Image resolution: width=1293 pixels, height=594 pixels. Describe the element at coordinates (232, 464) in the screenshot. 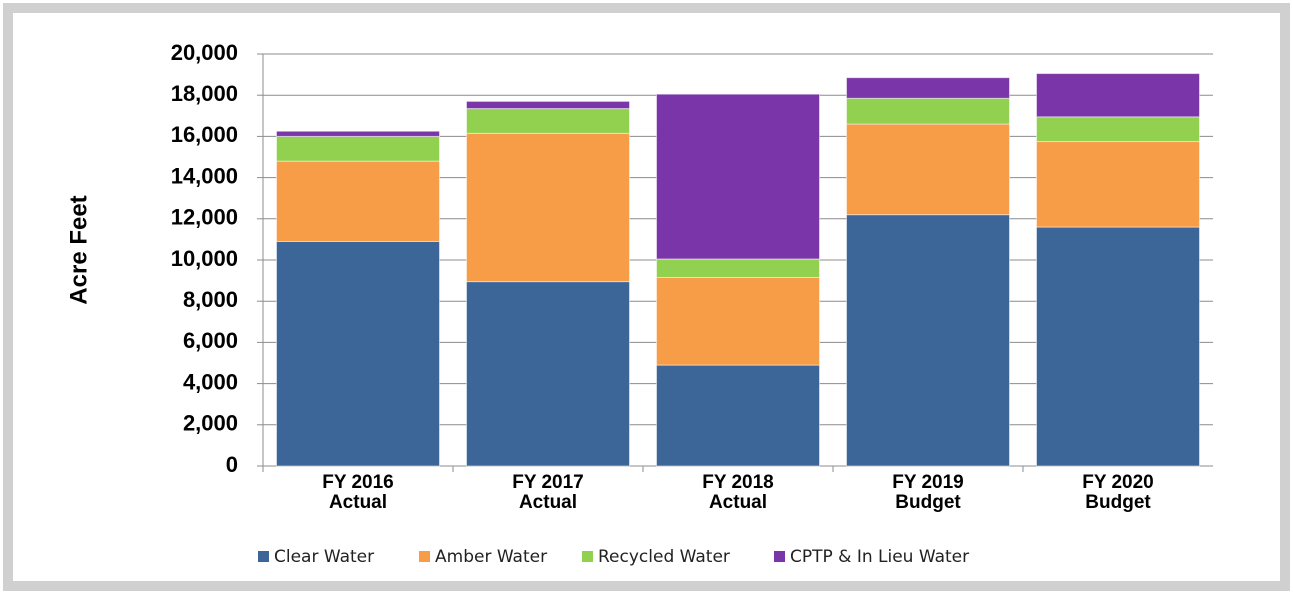

I see `y-tick-label: 0` at that location.